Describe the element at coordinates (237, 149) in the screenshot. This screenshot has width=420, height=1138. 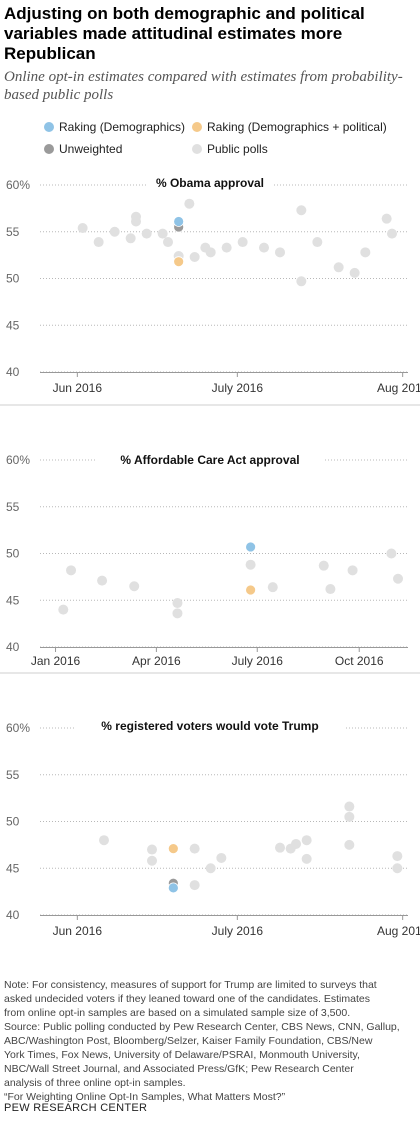
I see `legend-label: Public polls` at that location.